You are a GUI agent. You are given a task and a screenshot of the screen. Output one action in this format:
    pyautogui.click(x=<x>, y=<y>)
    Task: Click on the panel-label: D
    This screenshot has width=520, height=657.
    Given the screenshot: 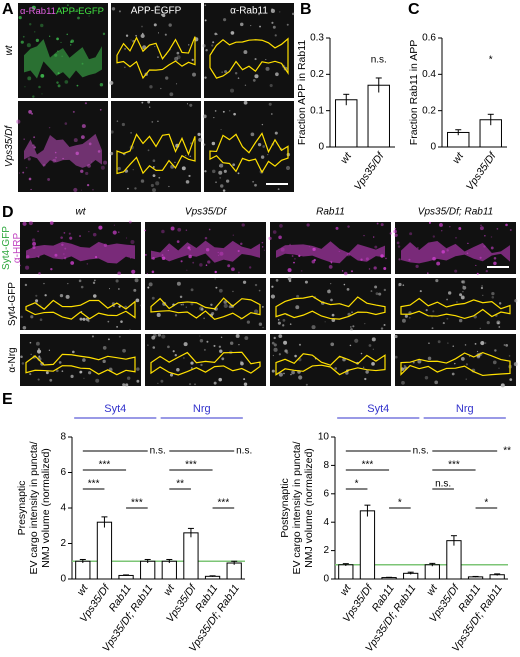 What is the action you would take?
    pyautogui.click(x=8, y=212)
    